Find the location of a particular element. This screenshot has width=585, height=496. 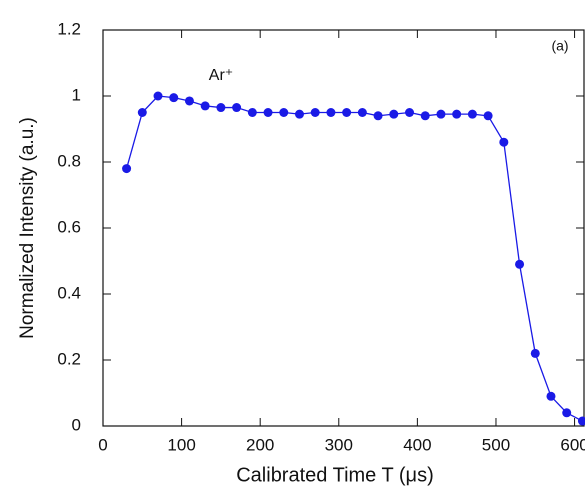

x-tick-label: 600 is located at coordinates (572, 444).